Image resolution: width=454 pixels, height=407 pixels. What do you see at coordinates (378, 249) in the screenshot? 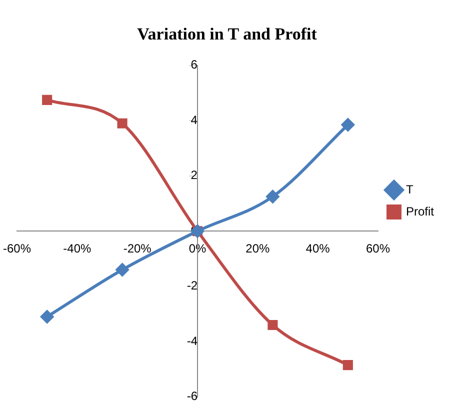
I see `x-tick-label: 60%` at bounding box center [378, 249].